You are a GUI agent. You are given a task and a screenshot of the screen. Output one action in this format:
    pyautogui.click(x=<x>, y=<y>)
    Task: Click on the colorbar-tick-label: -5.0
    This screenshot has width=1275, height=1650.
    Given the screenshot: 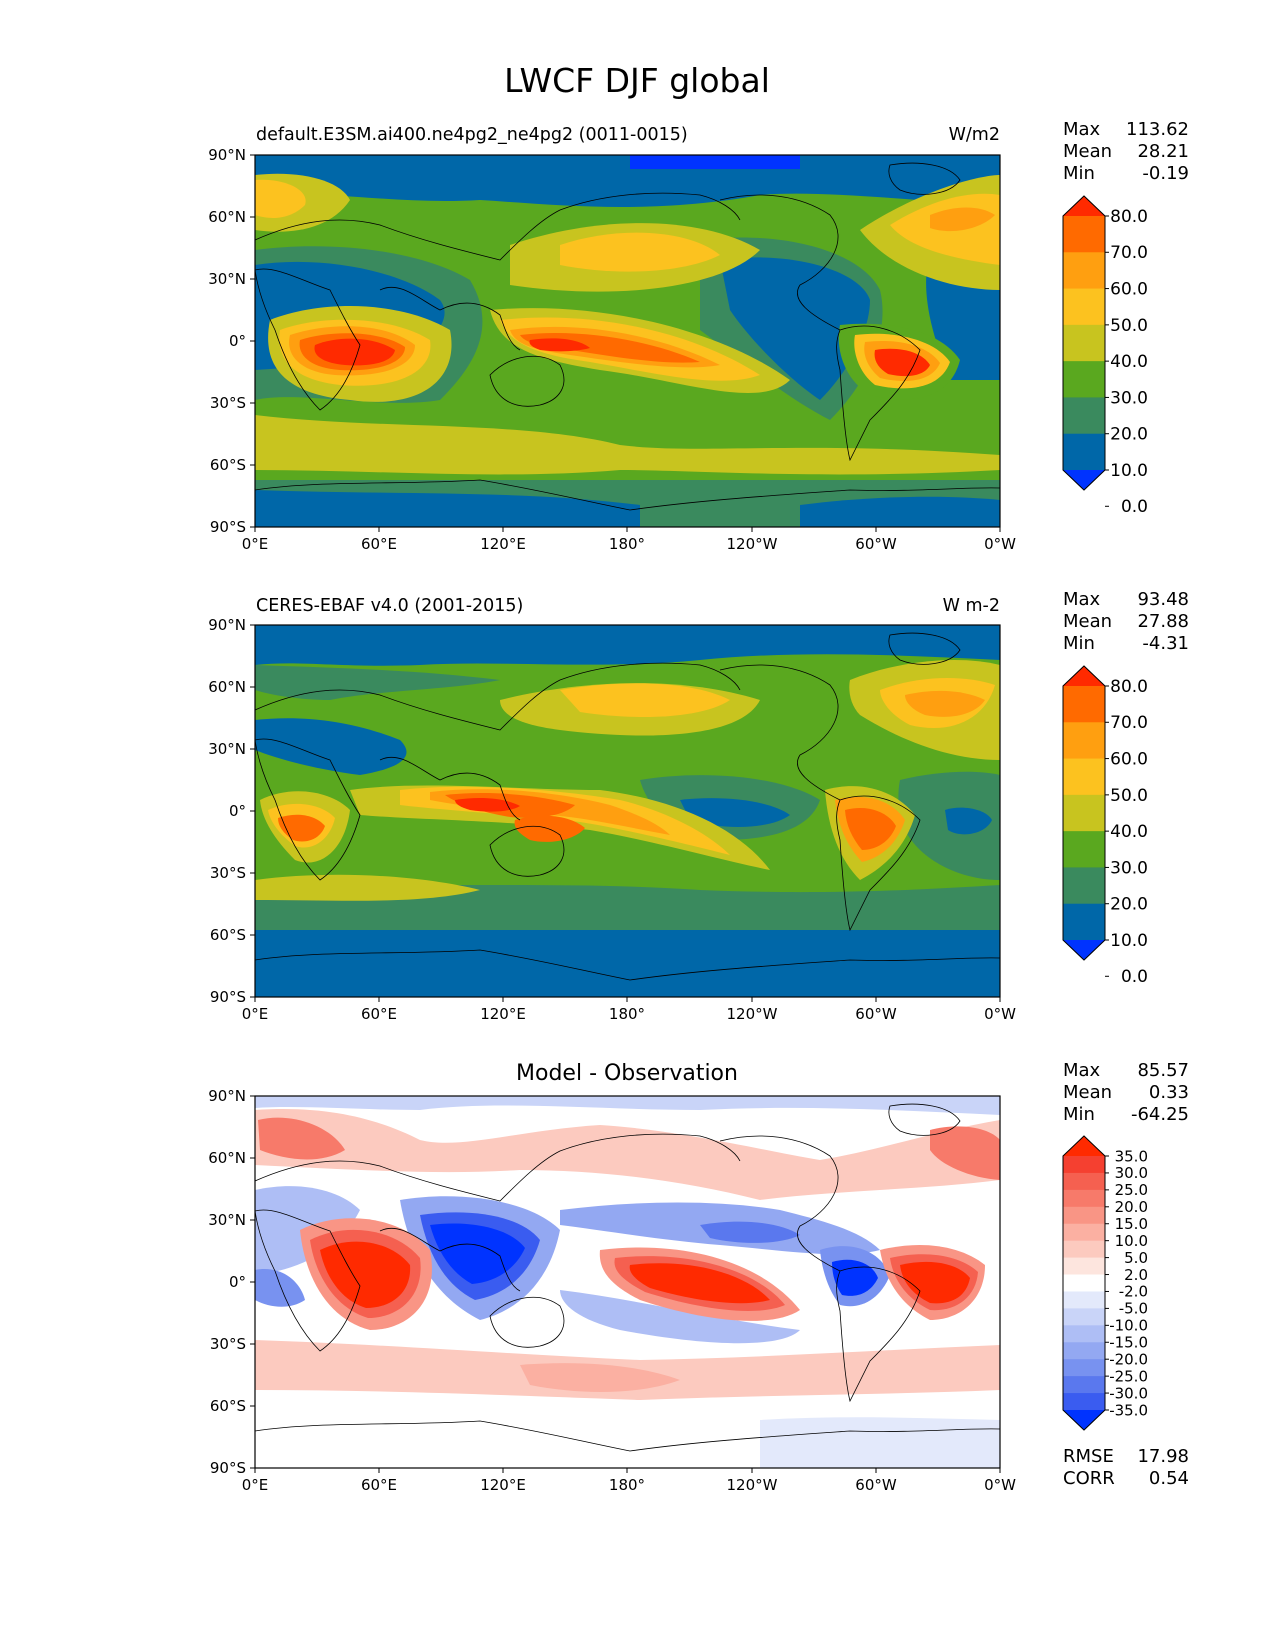 What is the action you would take?
    pyautogui.click(x=1133, y=1309)
    